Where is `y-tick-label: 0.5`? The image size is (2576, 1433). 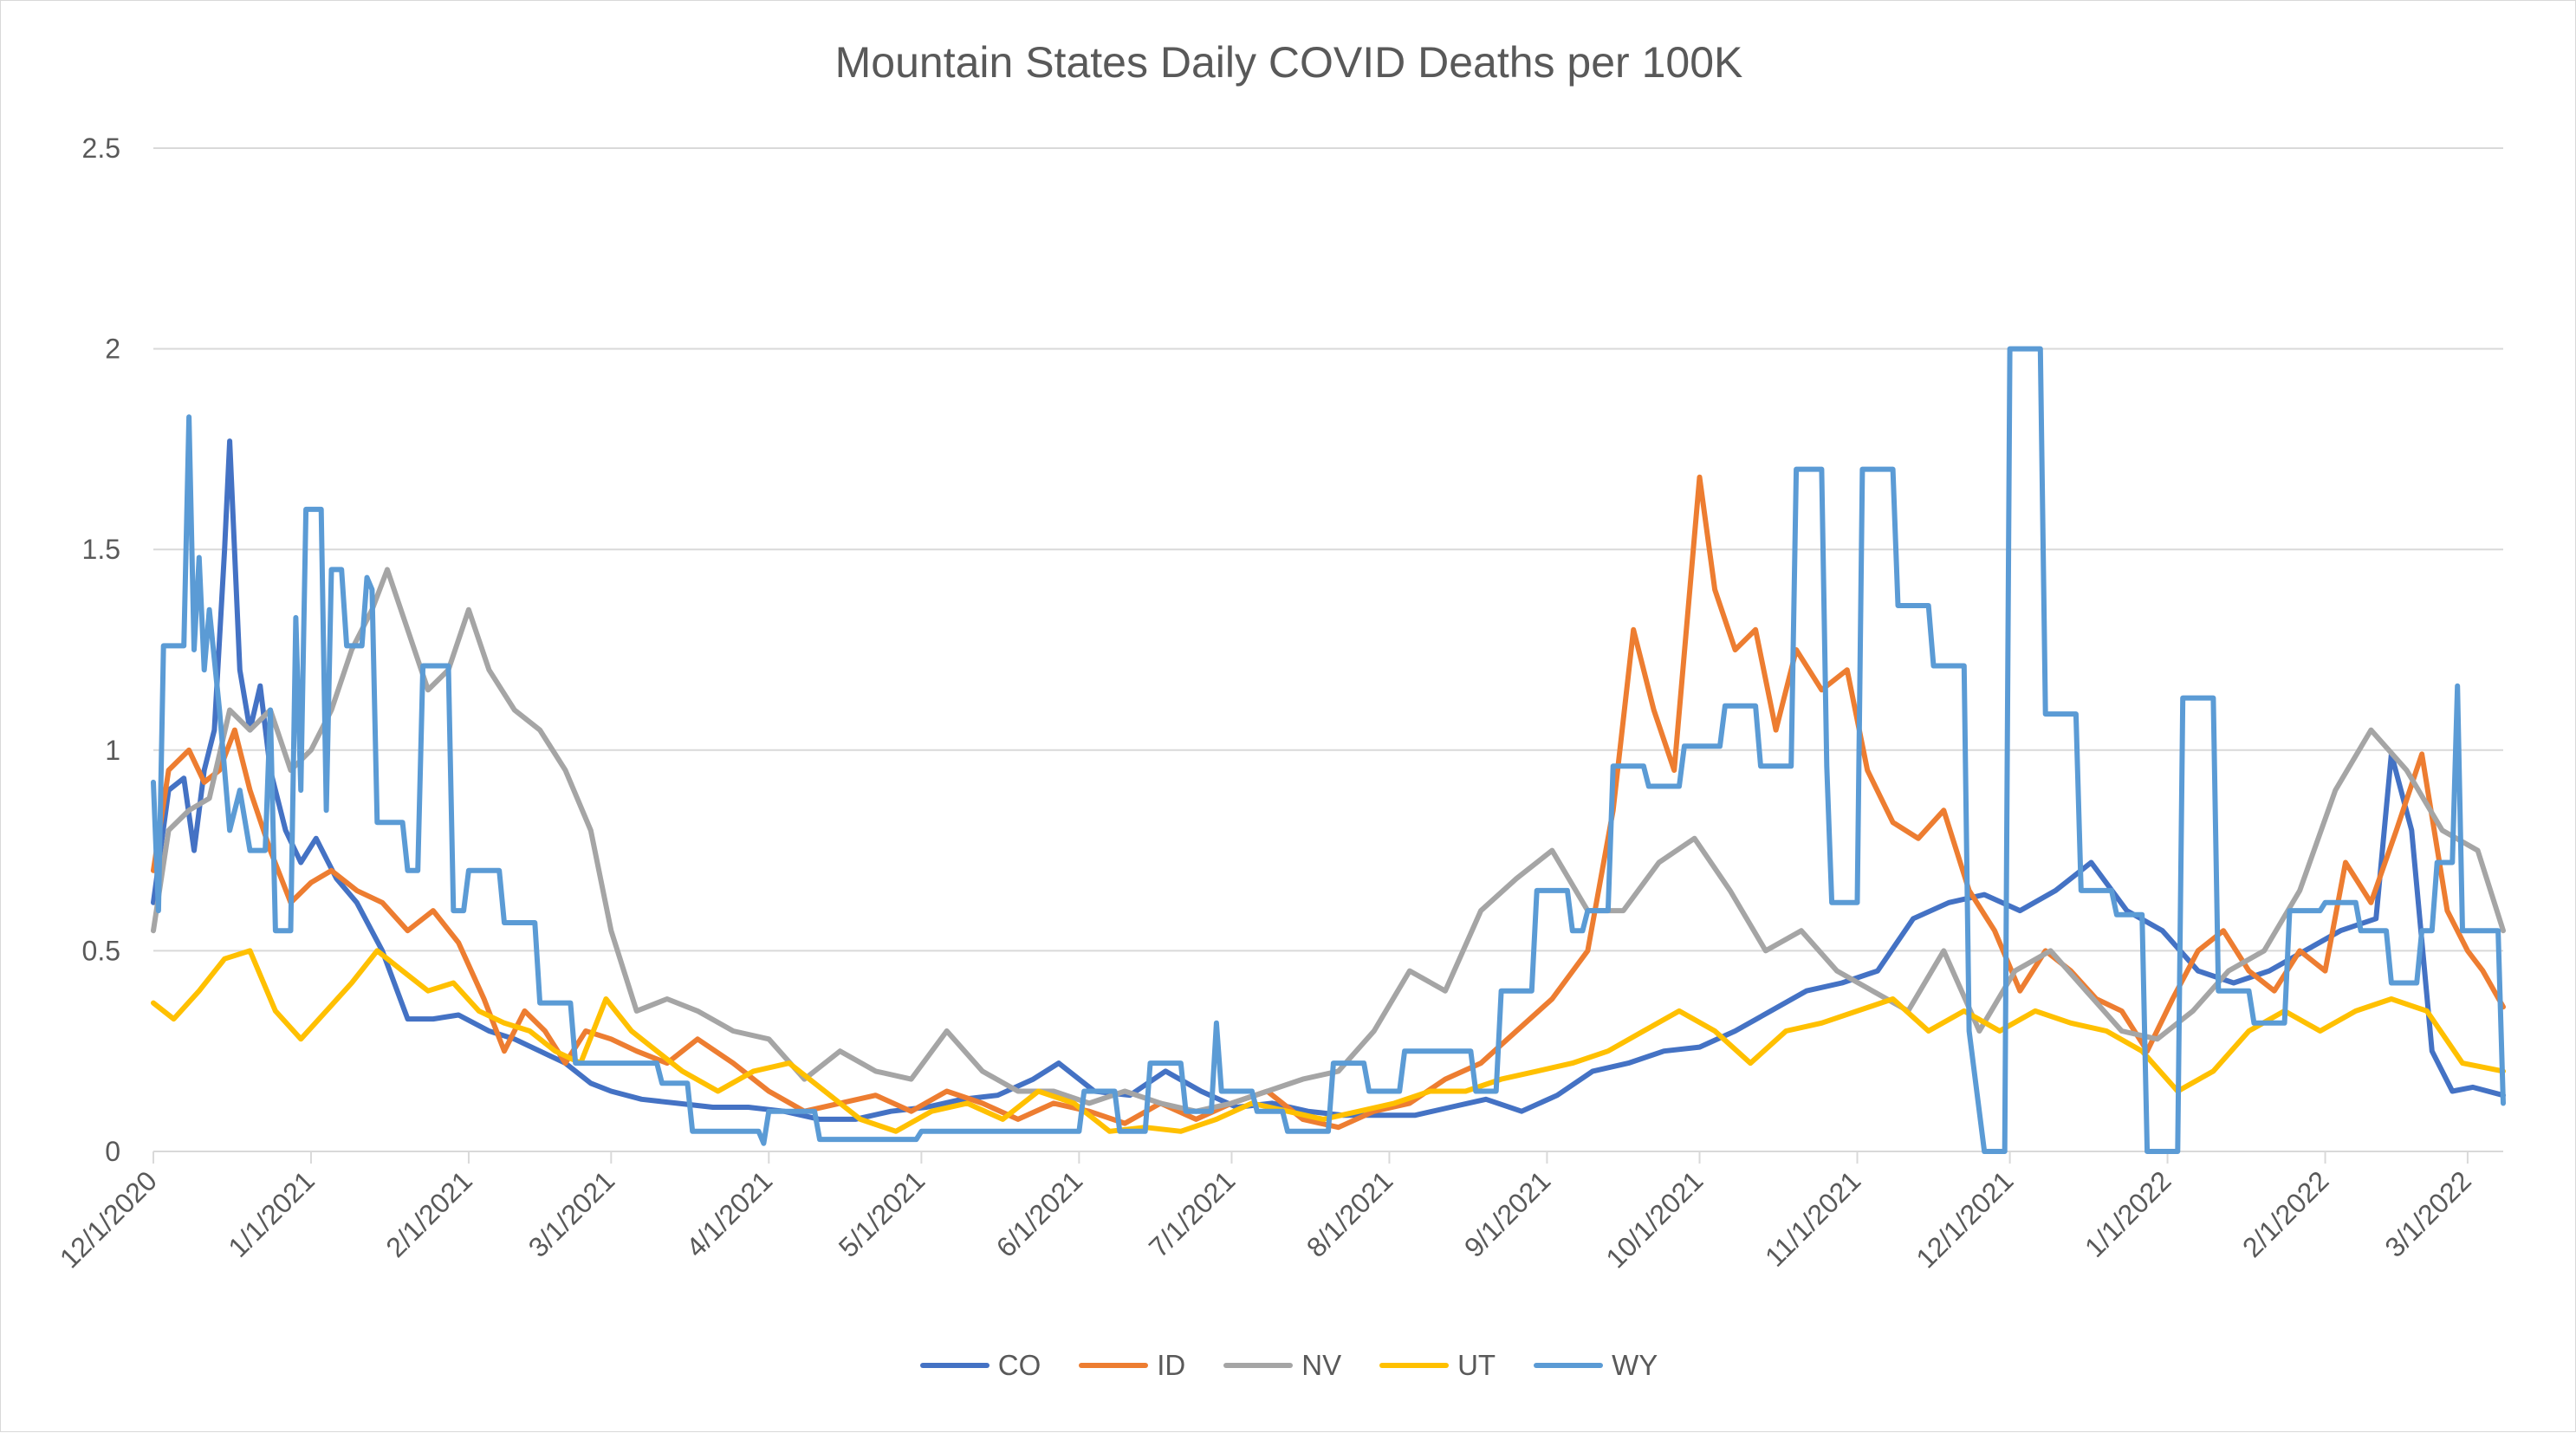
y-tick-label: 0.5 is located at coordinates (101, 950).